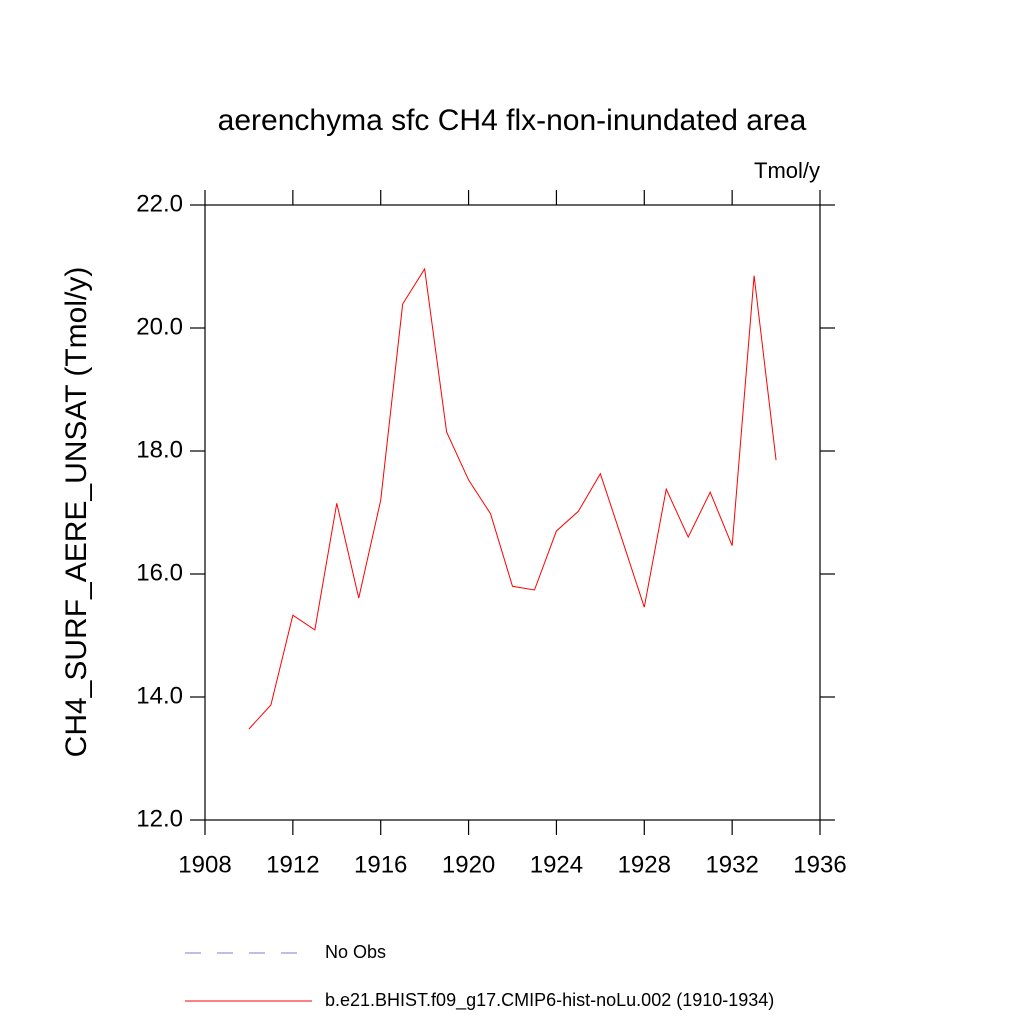  What do you see at coordinates (819, 864) in the screenshot?
I see `x-tick-label: 1936` at bounding box center [819, 864].